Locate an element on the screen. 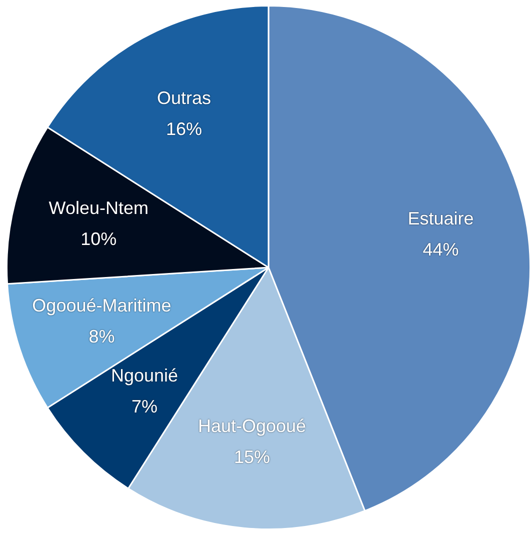  slice-label: Woleu-Ntem is located at coordinates (98, 208).